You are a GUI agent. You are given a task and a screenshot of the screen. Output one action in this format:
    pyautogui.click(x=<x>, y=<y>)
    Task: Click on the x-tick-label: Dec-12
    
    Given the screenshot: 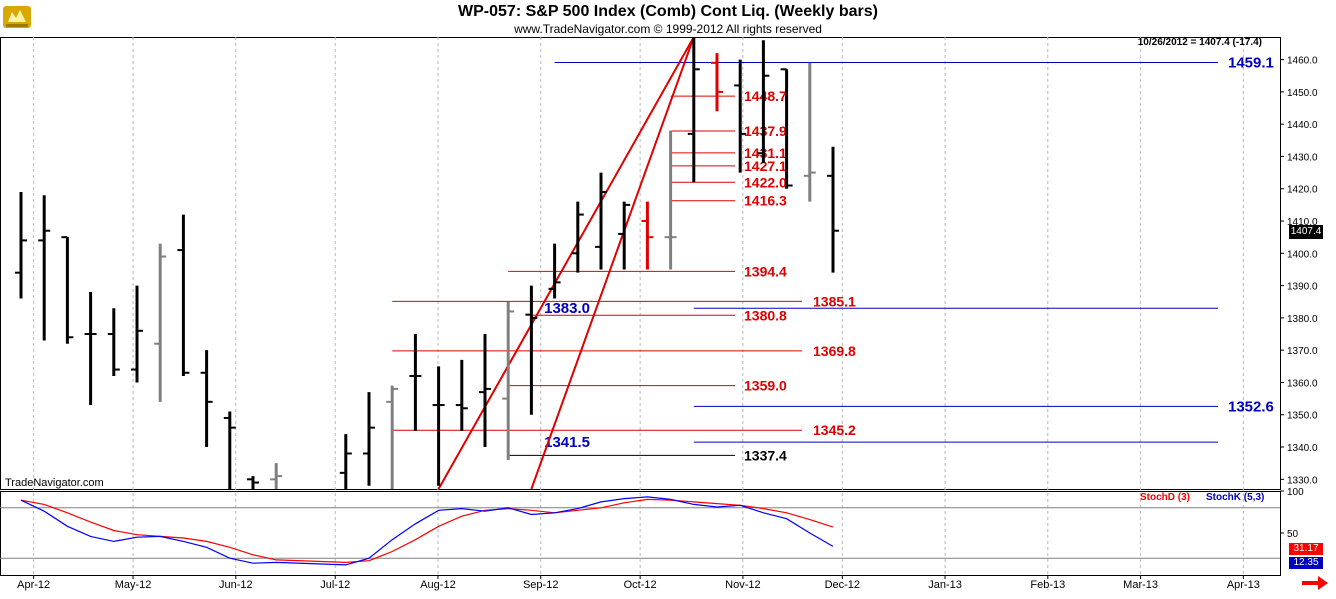 What is the action you would take?
    pyautogui.click(x=842, y=585)
    